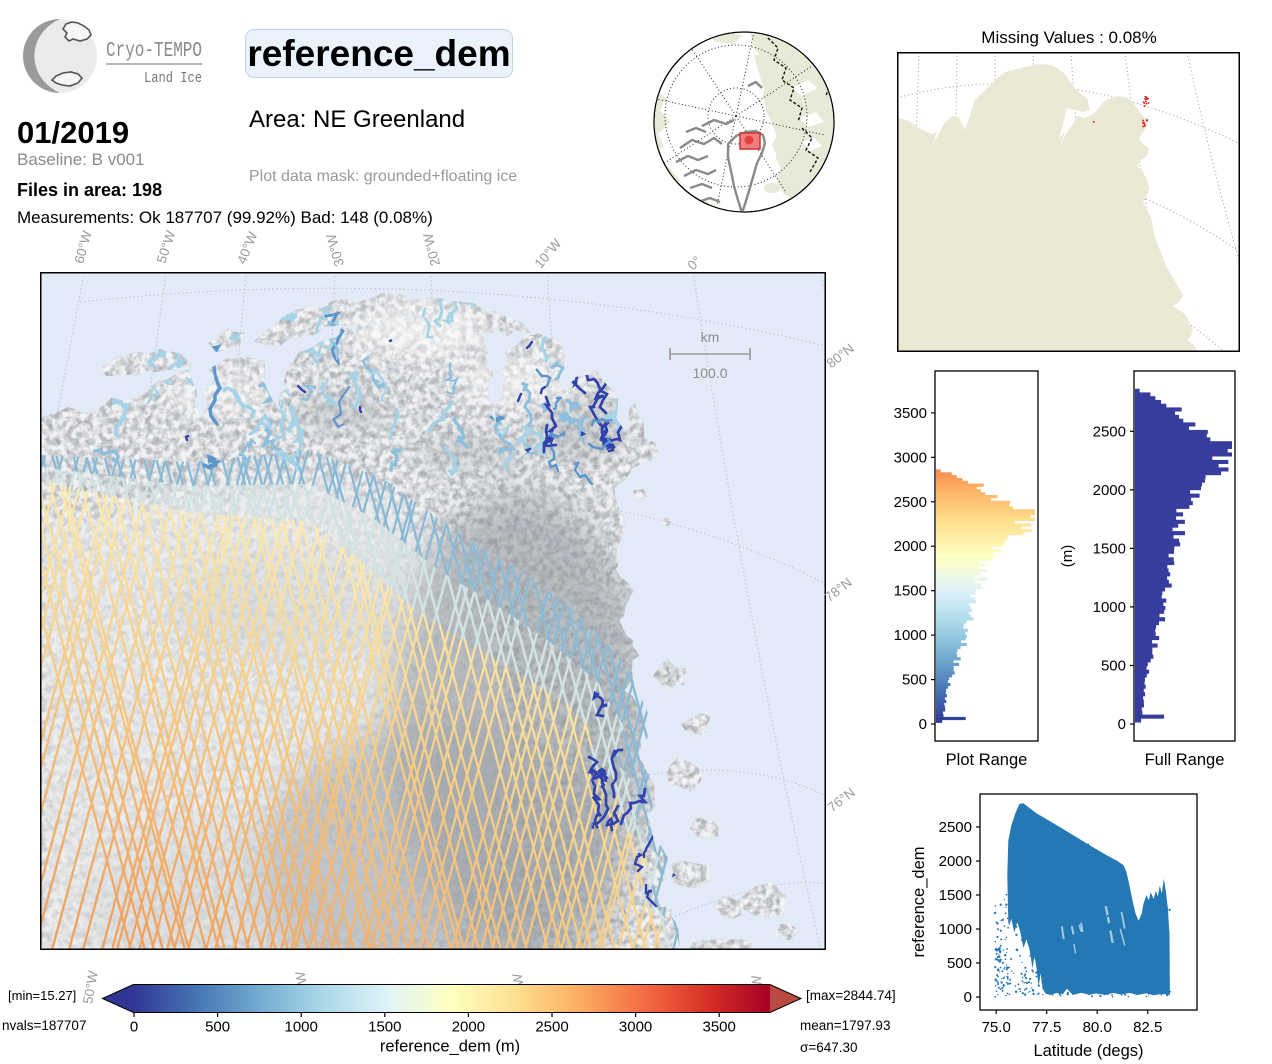  What do you see at coordinates (1067, 556) in the screenshot?
I see `svg-text: (m)` at bounding box center [1067, 556].